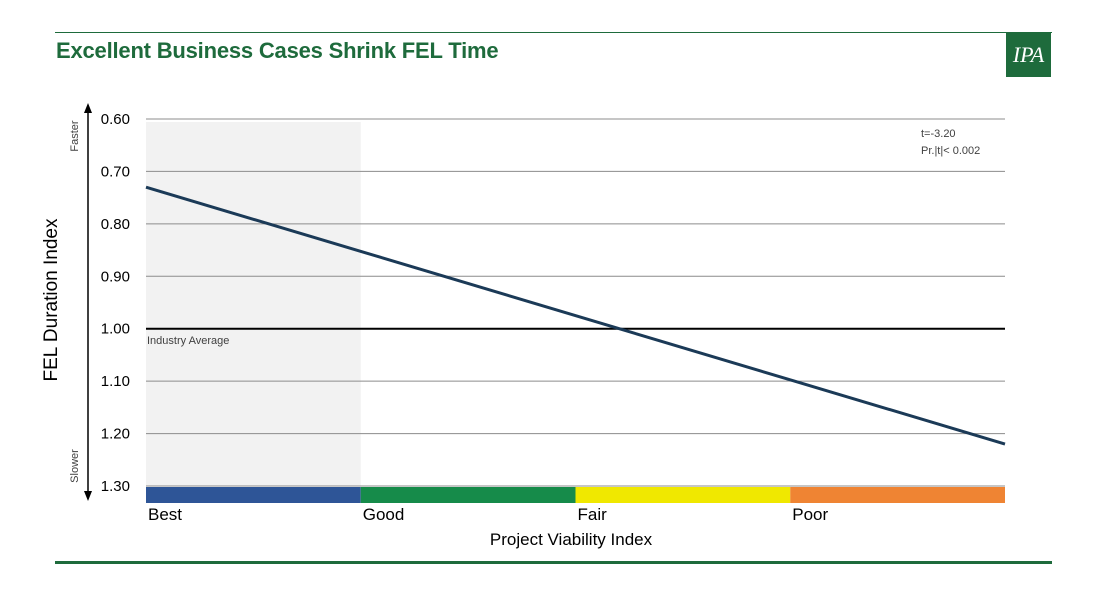  What do you see at coordinates (75, 136) in the screenshot?
I see `y-direction-top-label: Faster` at bounding box center [75, 136].